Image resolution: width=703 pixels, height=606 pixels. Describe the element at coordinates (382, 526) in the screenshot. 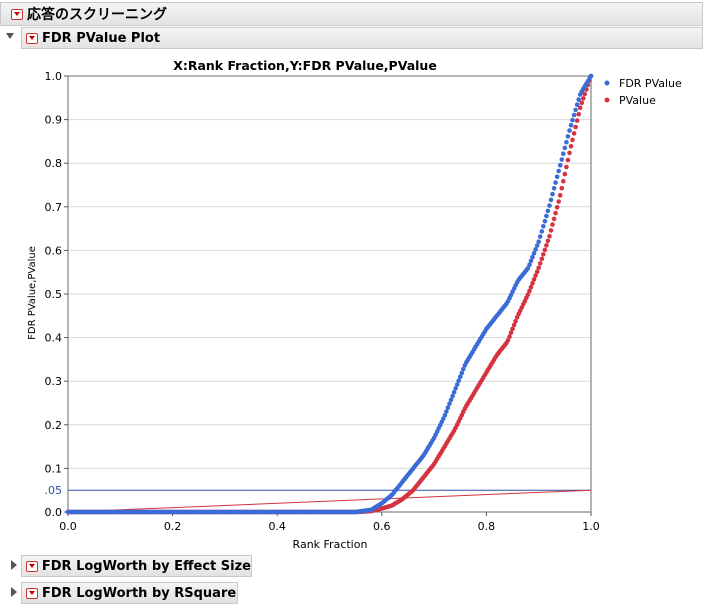

I see `x-tick-label: 0.6` at that location.